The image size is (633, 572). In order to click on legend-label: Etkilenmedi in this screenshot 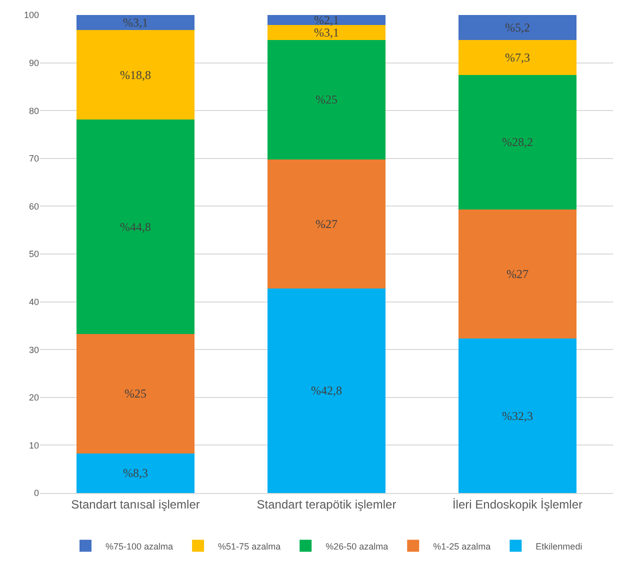, I will do `click(559, 546)`.